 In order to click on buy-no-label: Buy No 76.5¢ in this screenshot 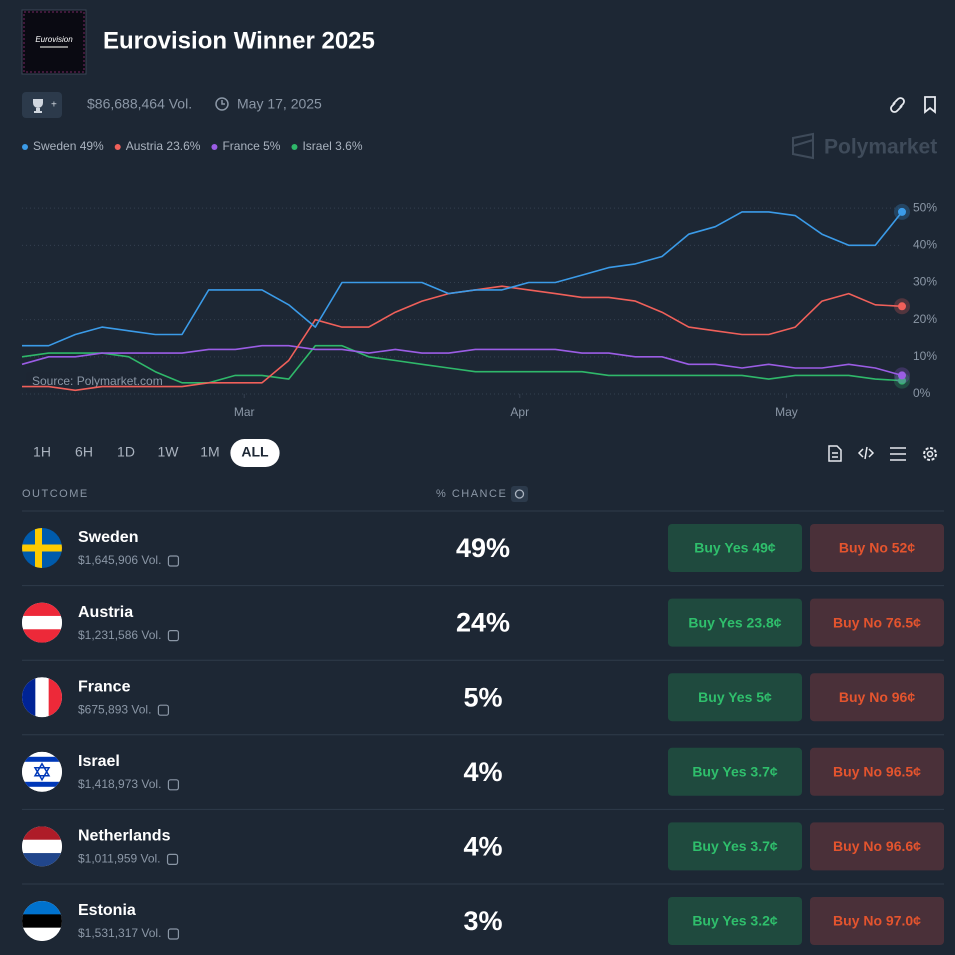, I will do `click(877, 622)`.